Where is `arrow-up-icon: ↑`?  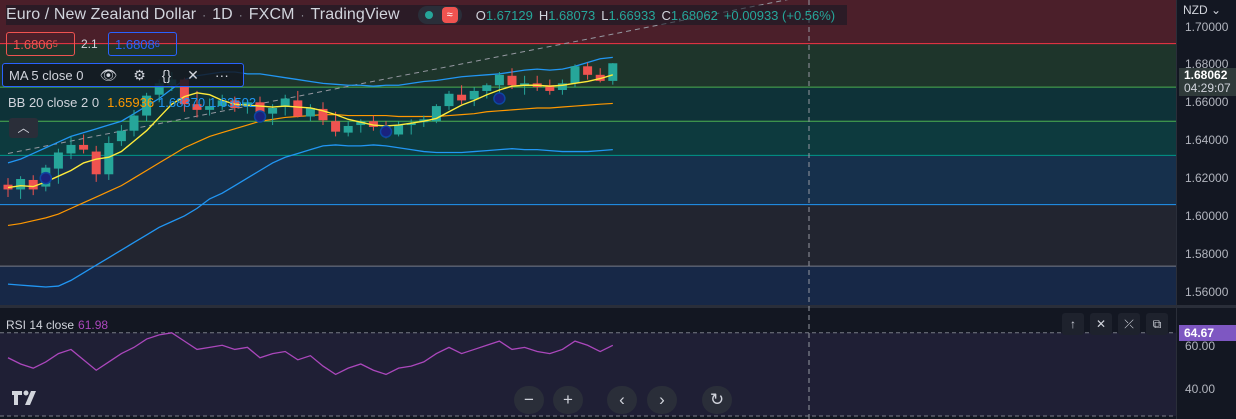
arrow-up-icon: ↑ is located at coordinates (1073, 324).